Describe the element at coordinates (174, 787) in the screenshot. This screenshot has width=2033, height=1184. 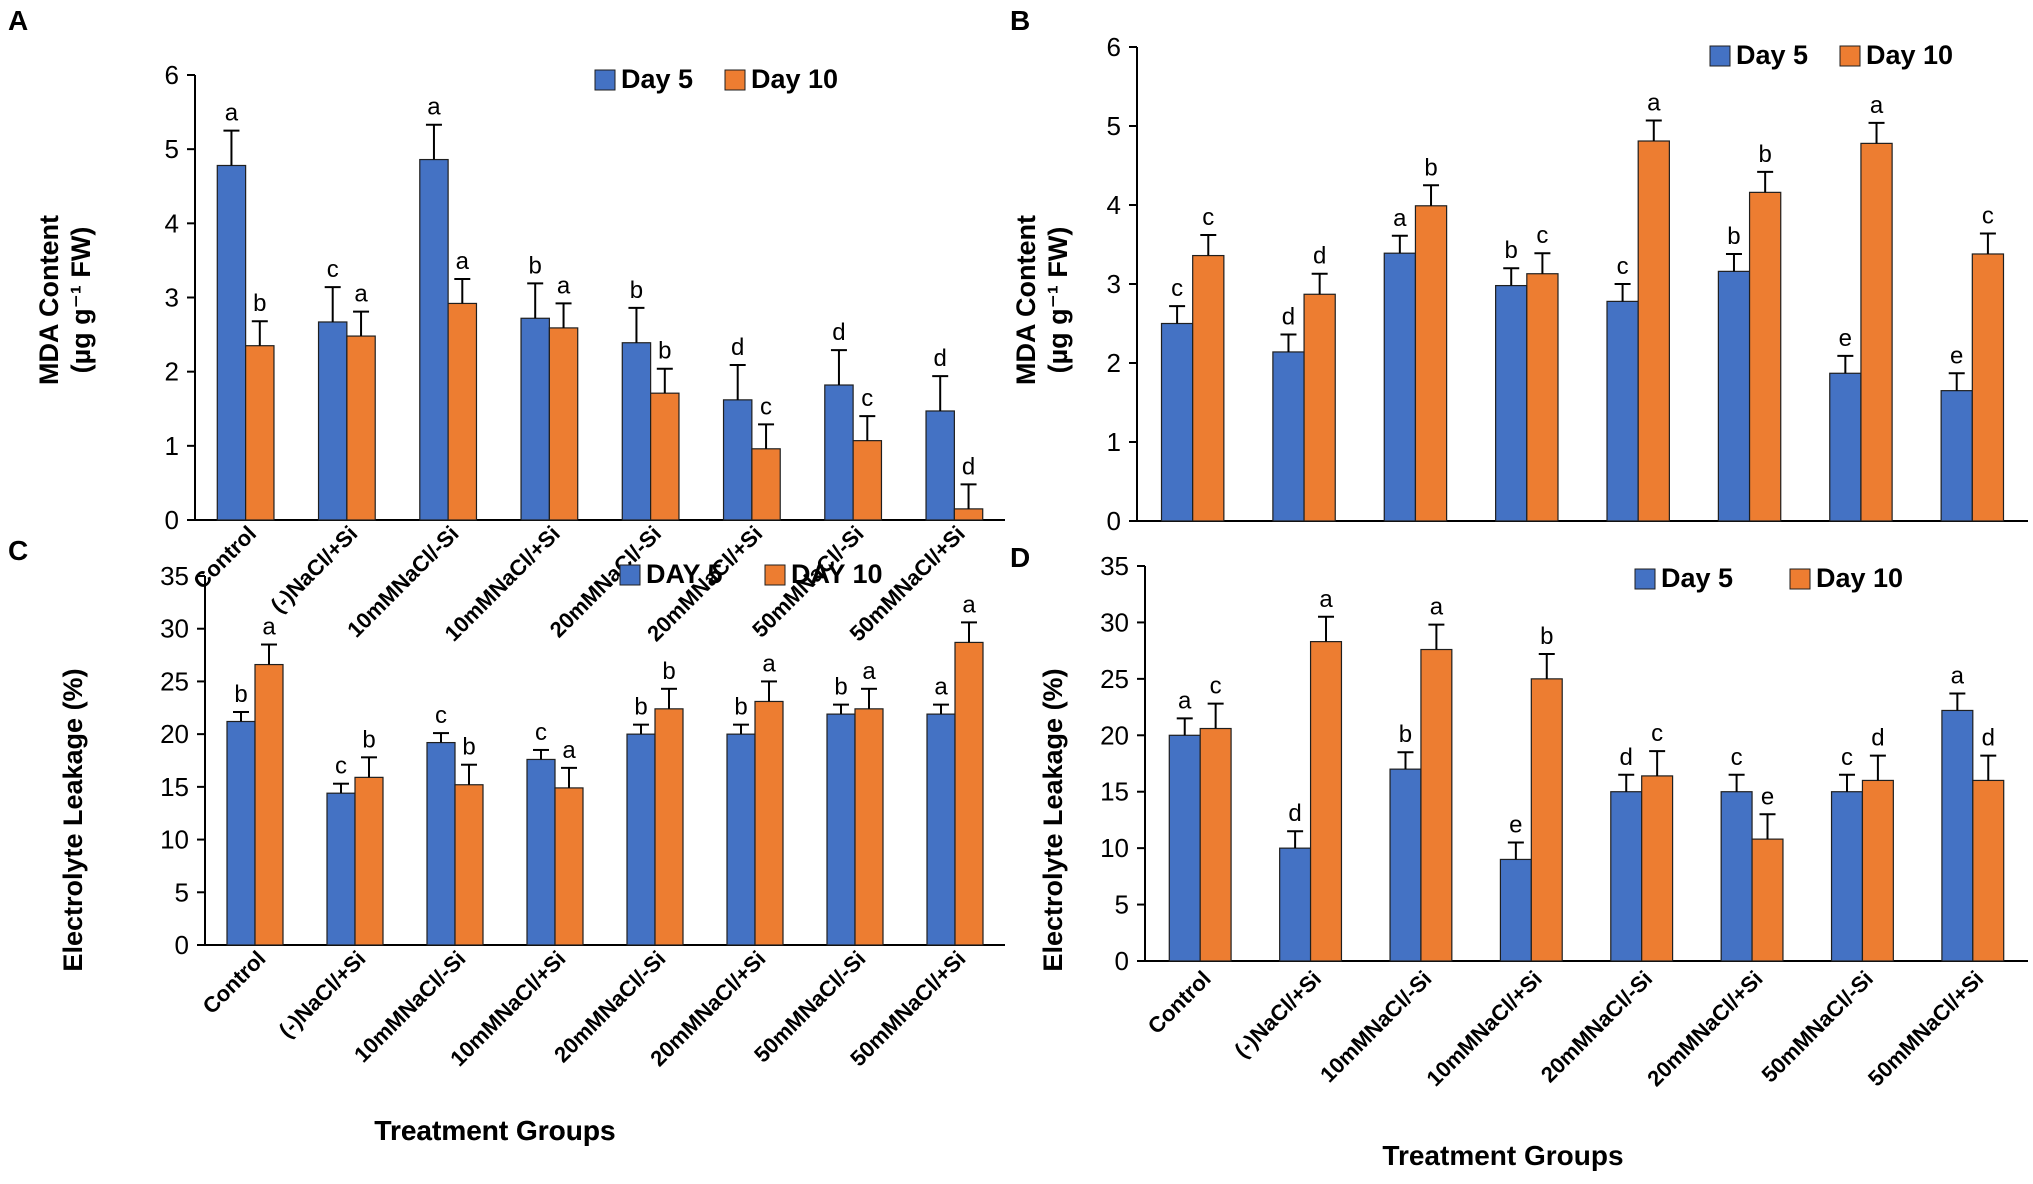
I see `y-tick-label: 15` at that location.